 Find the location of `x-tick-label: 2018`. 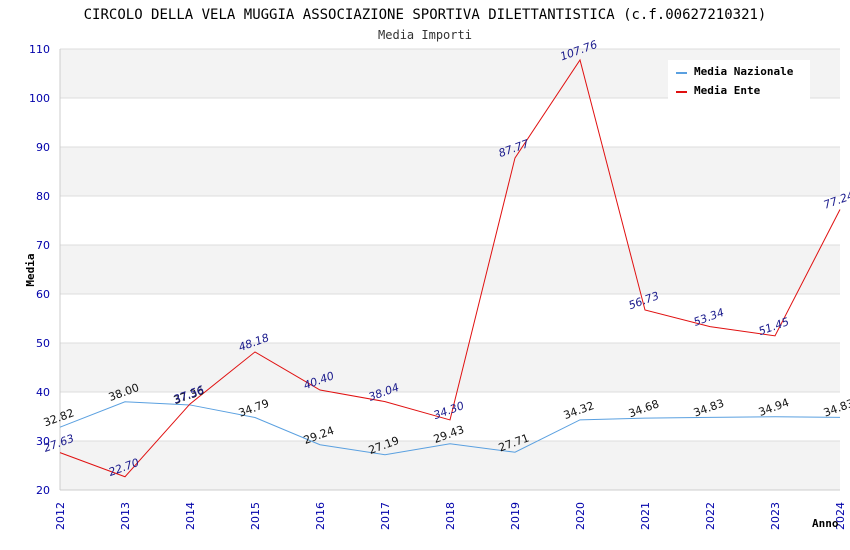

x-tick-label: 2018 is located at coordinates (450, 516).